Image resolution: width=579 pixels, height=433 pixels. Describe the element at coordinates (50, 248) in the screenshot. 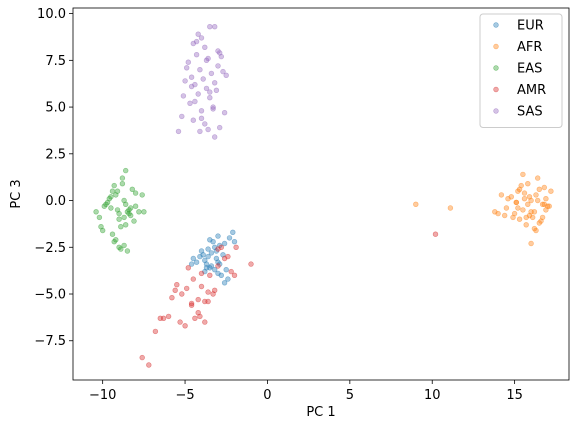

I see `y-tick-label: −2.5` at that location.